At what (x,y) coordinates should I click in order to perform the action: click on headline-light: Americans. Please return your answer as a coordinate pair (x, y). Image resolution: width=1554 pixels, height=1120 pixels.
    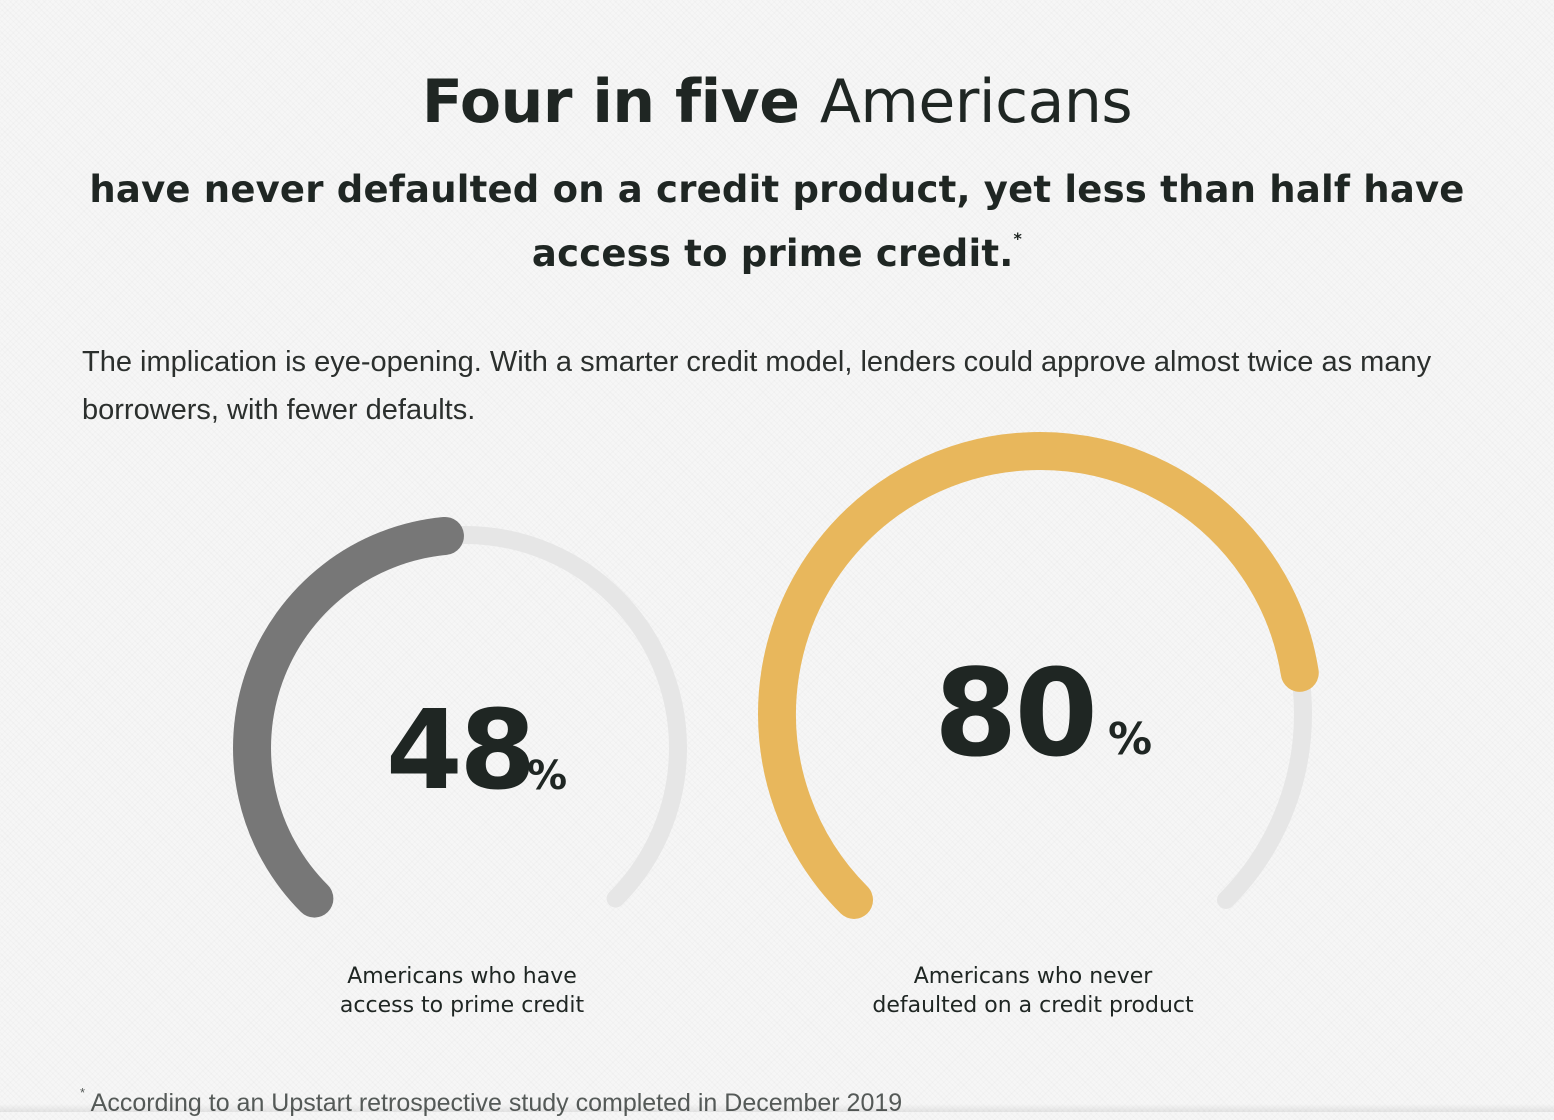
    Looking at the image, I should click on (976, 102).